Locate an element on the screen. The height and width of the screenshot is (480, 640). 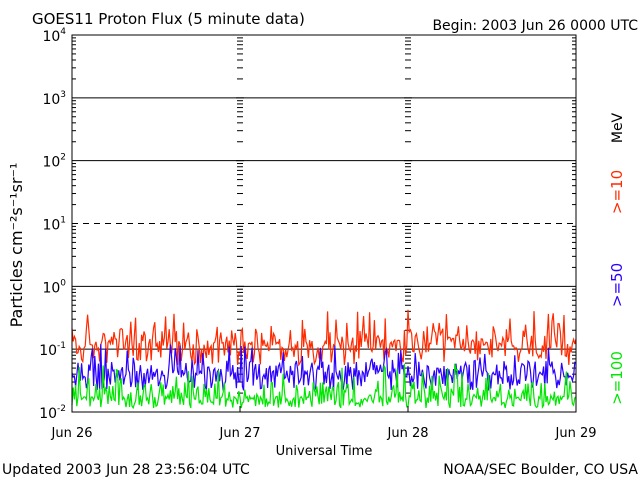
legend-entry: >=10 is located at coordinates (617, 192).